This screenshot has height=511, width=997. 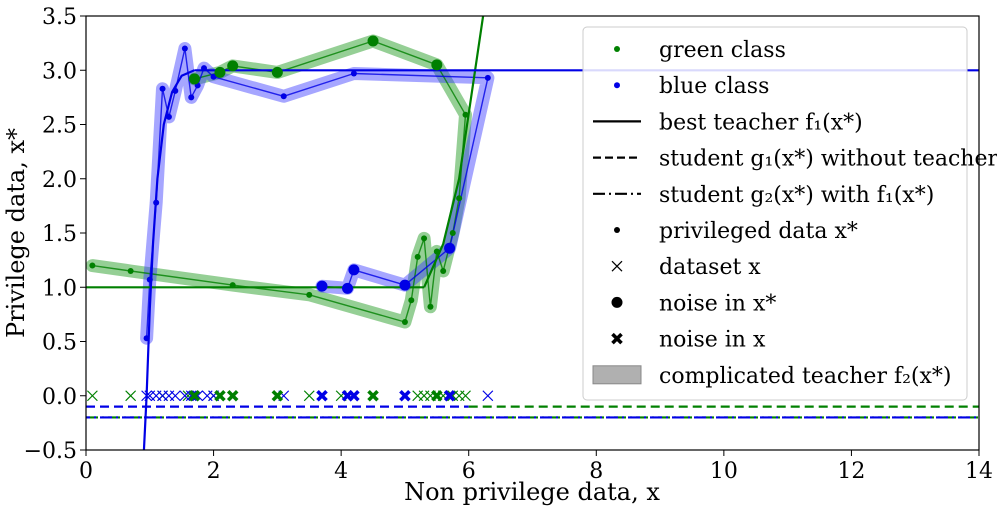 What do you see at coordinates (59, 126) in the screenshot?
I see `y-tick-label: 2.5` at bounding box center [59, 126].